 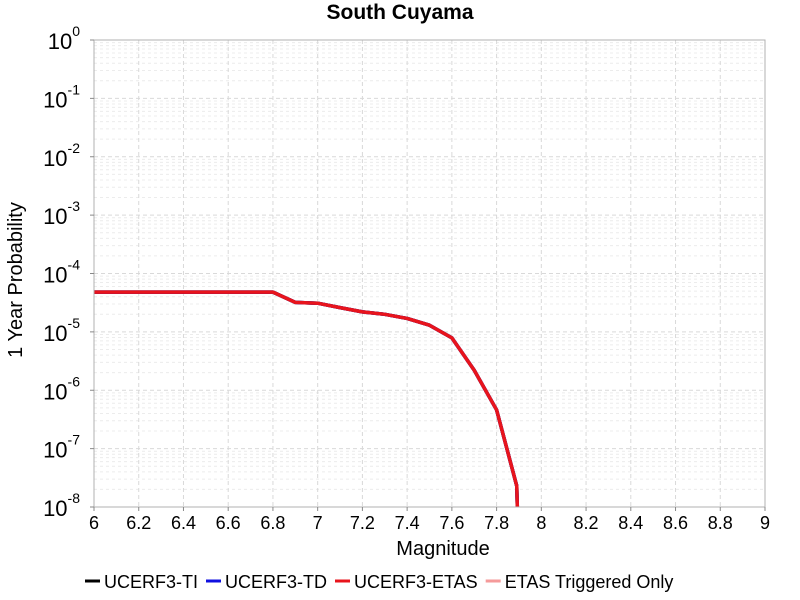 What do you see at coordinates (16, 280) in the screenshot?
I see `y-axis-label: 1 Year Probability` at bounding box center [16, 280].